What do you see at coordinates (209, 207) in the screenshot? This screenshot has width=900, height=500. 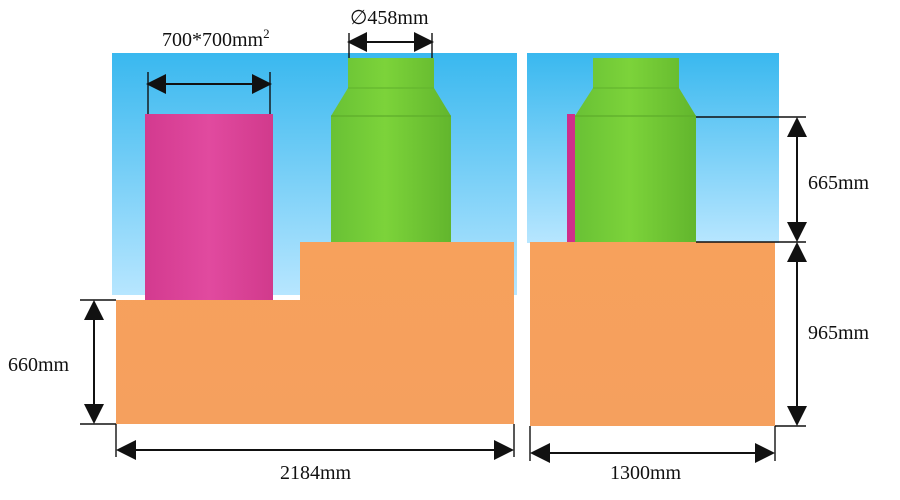 I see `square-duct-block` at bounding box center [209, 207].